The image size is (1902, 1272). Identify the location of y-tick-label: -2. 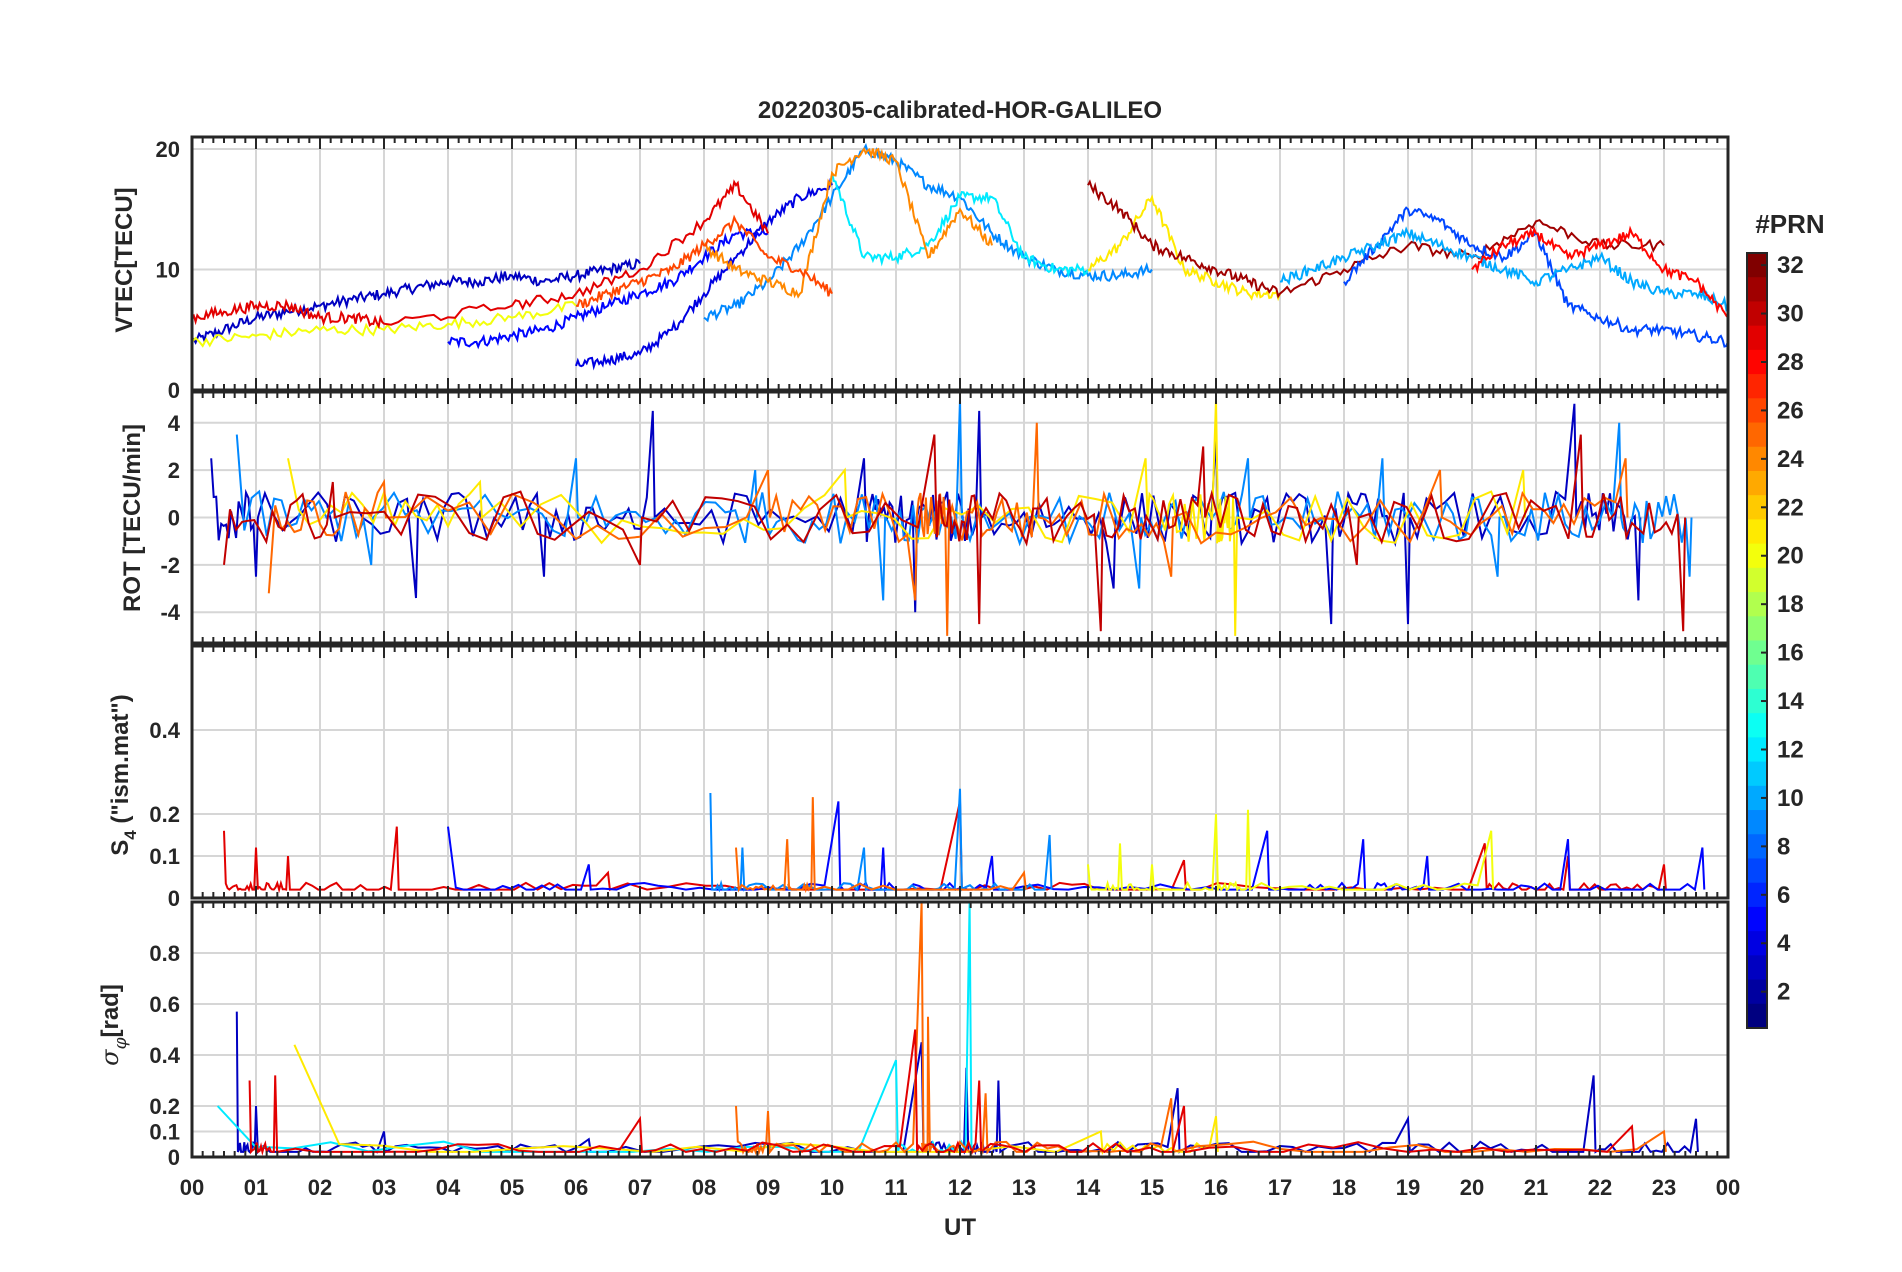
(170, 565).